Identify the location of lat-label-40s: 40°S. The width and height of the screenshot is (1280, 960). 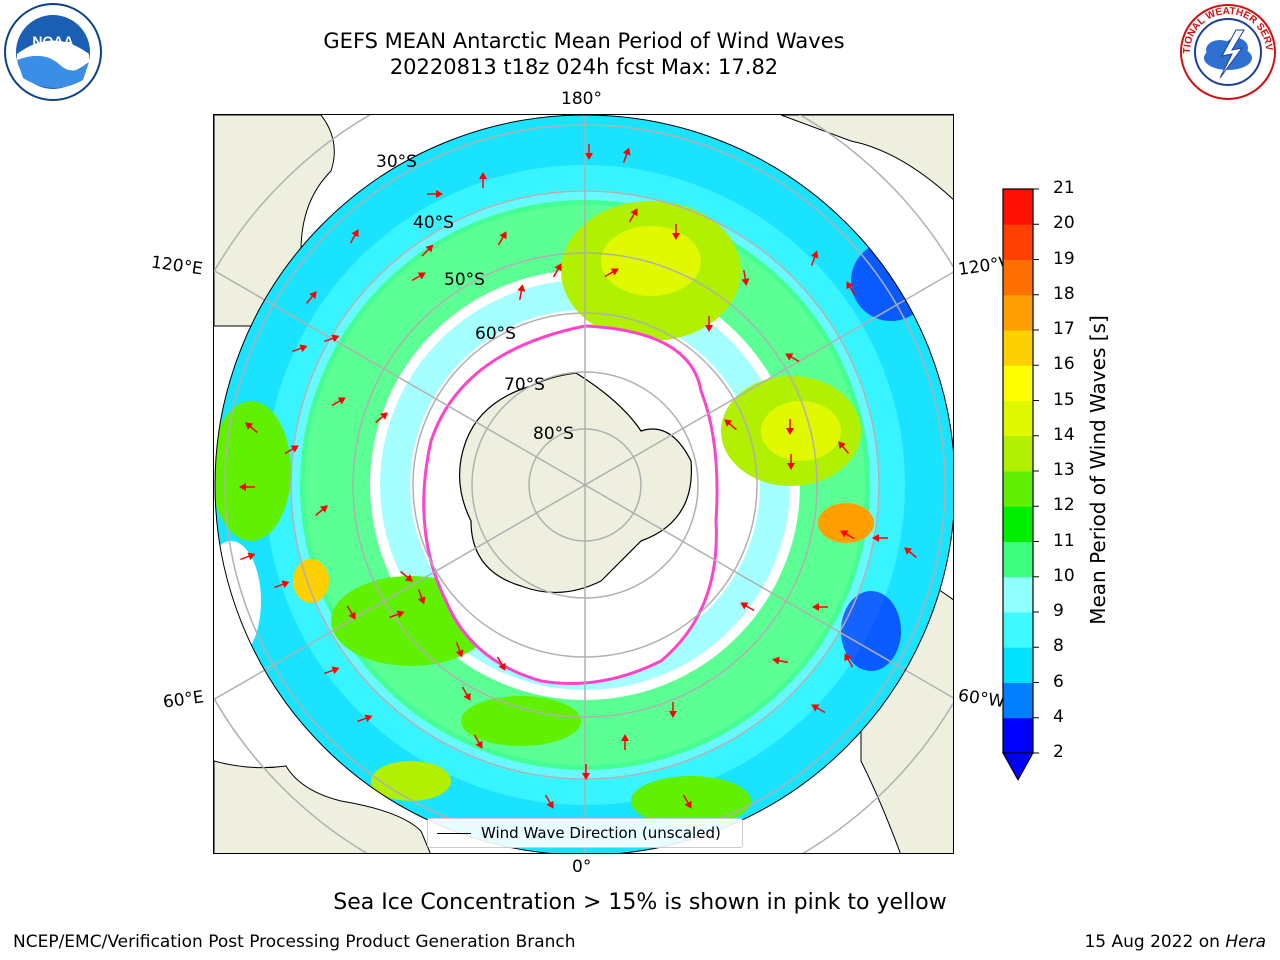
(433, 223).